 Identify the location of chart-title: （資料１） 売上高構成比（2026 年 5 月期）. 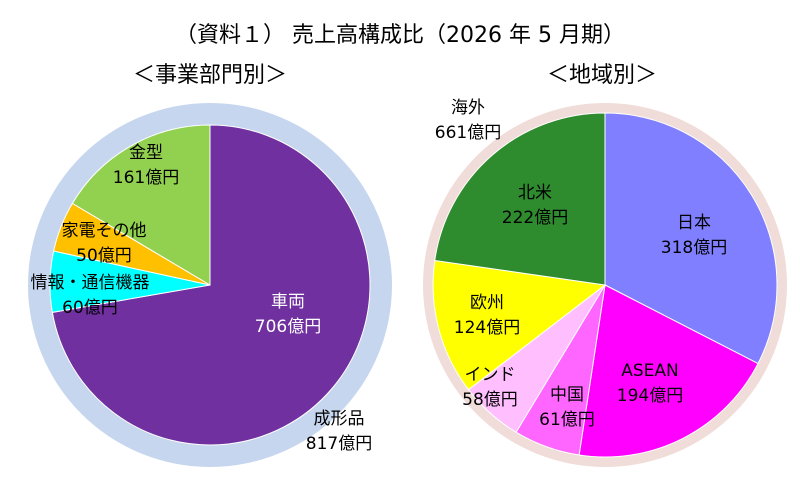
(400, 35).